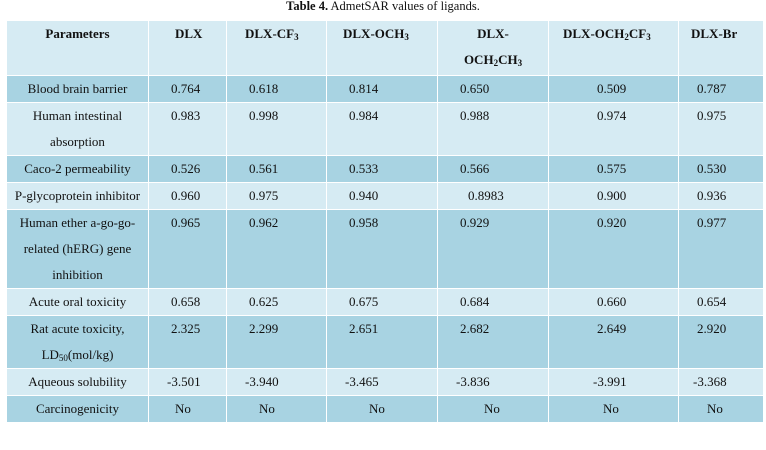 Image resolution: width=766 pixels, height=450 pixels. What do you see at coordinates (77, 196) in the screenshot?
I see `row-parameter: P-glycoprotein inhibitor` at bounding box center [77, 196].